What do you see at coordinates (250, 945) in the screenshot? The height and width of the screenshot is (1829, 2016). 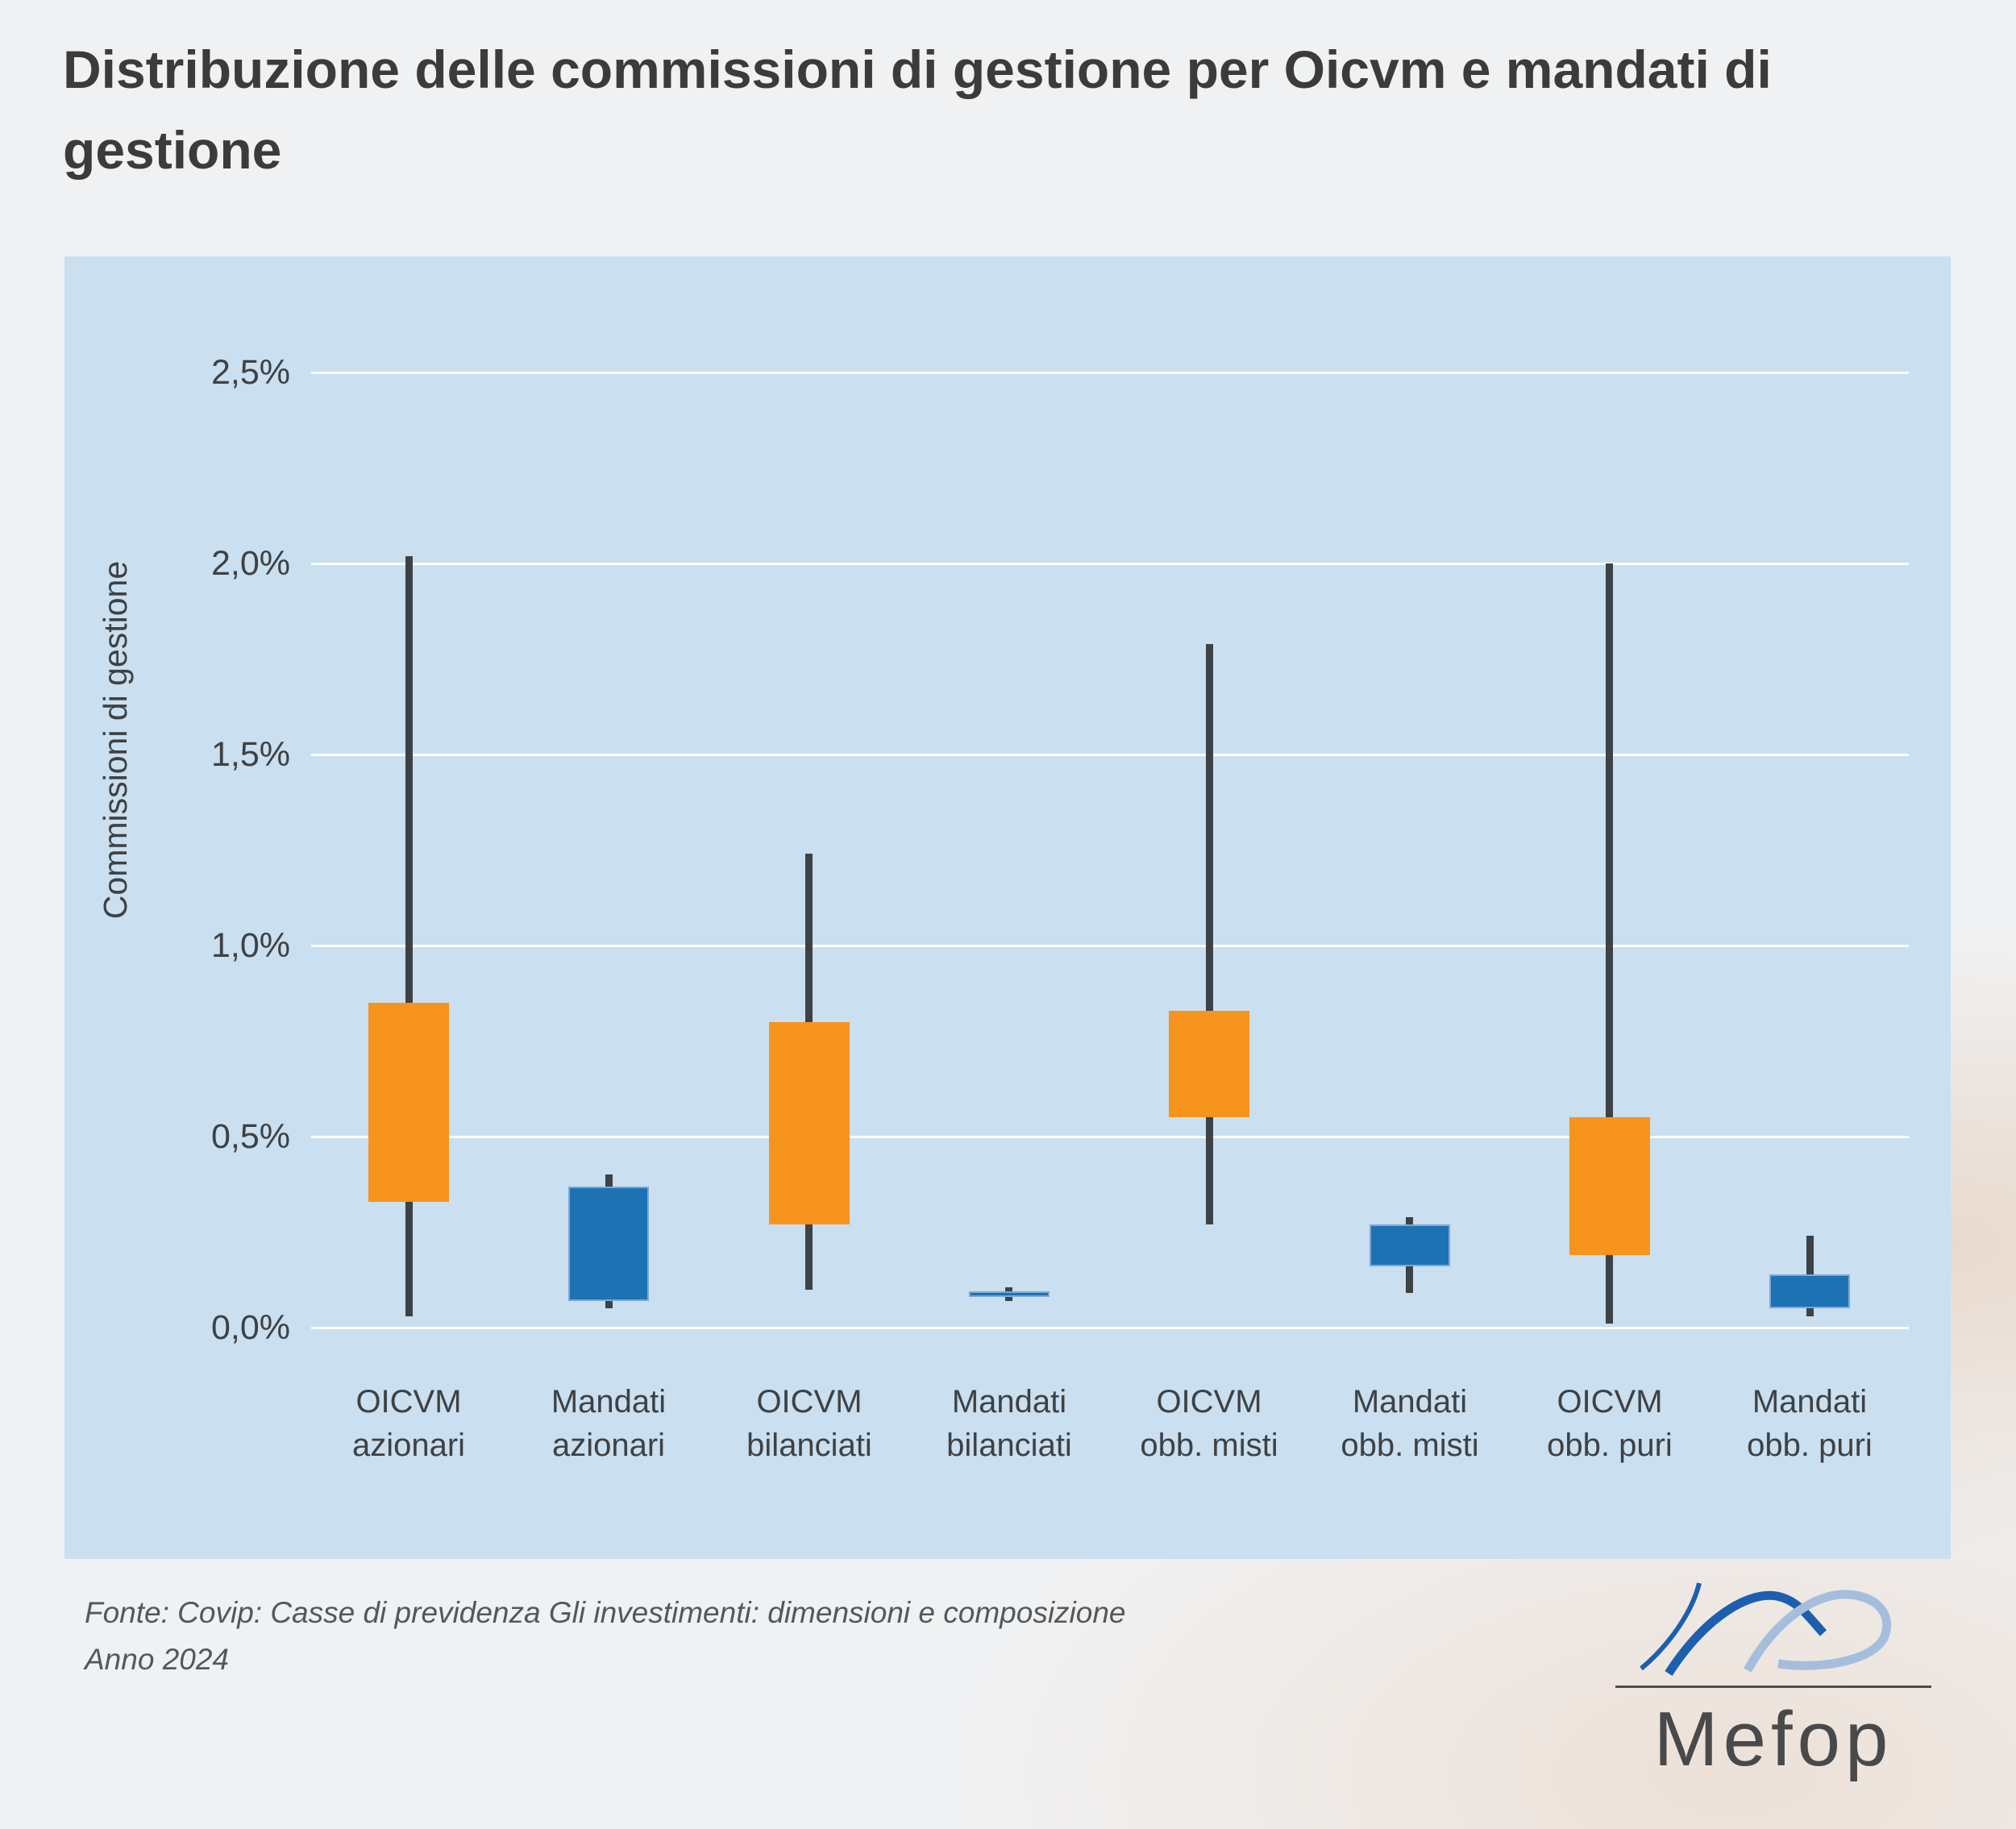 I see `y-tick-label: 1,0%` at bounding box center [250, 945].